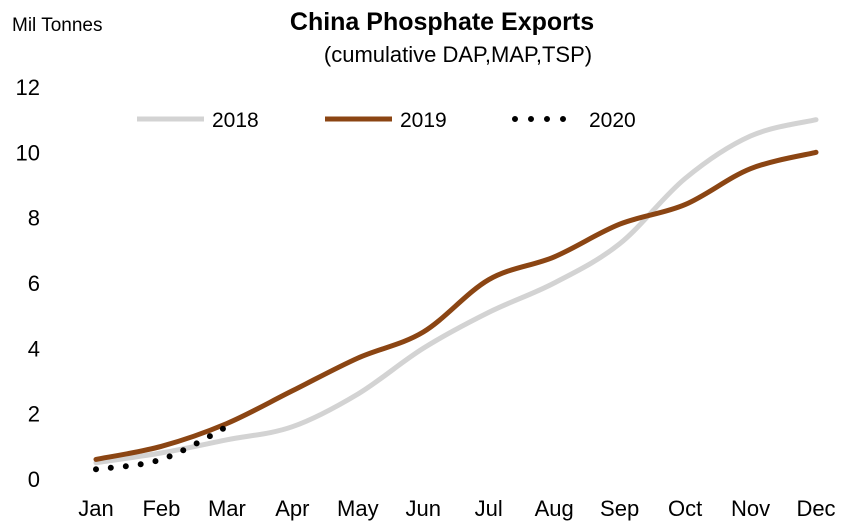  I want to click on x-tick-label: Oct, so click(685, 508).